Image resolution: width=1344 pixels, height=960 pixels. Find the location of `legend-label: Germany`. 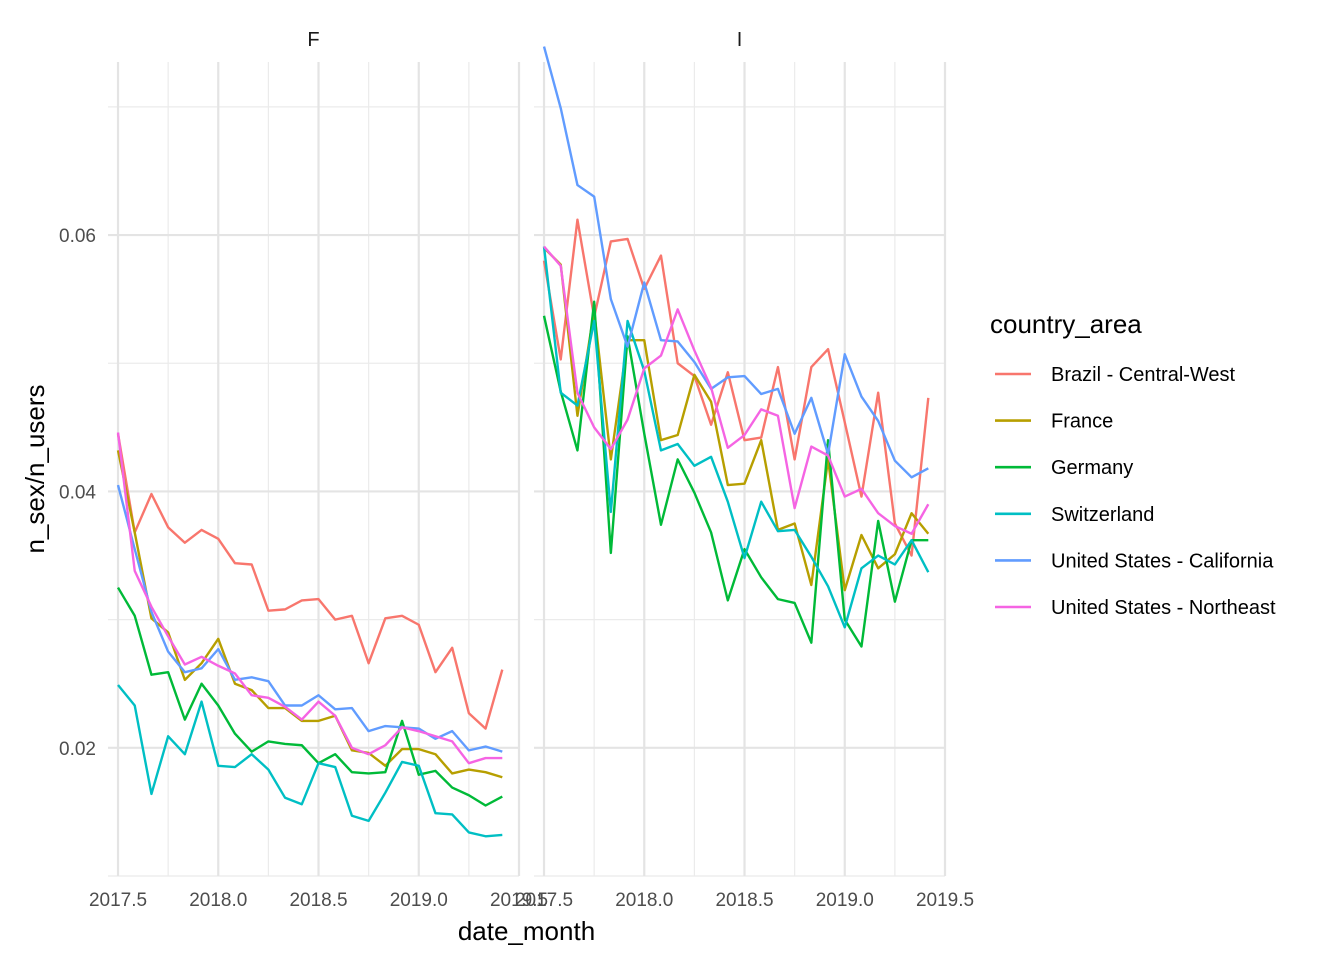

legend-label: Germany is located at coordinates (1092, 468).